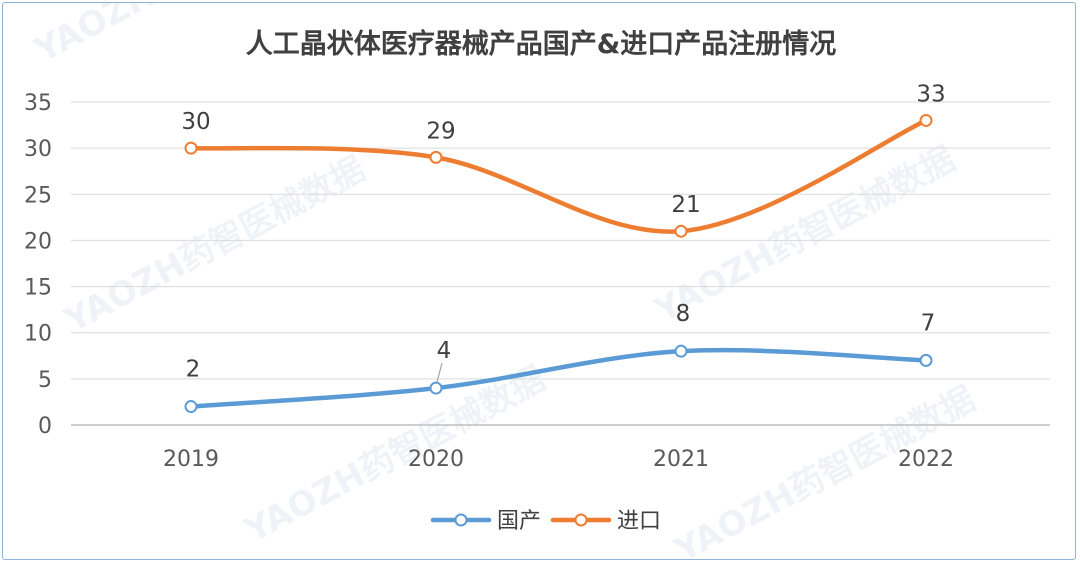 The width and height of the screenshot is (1080, 564). What do you see at coordinates (683, 314) in the screenshot?
I see `data-label-0-2: 8` at bounding box center [683, 314].